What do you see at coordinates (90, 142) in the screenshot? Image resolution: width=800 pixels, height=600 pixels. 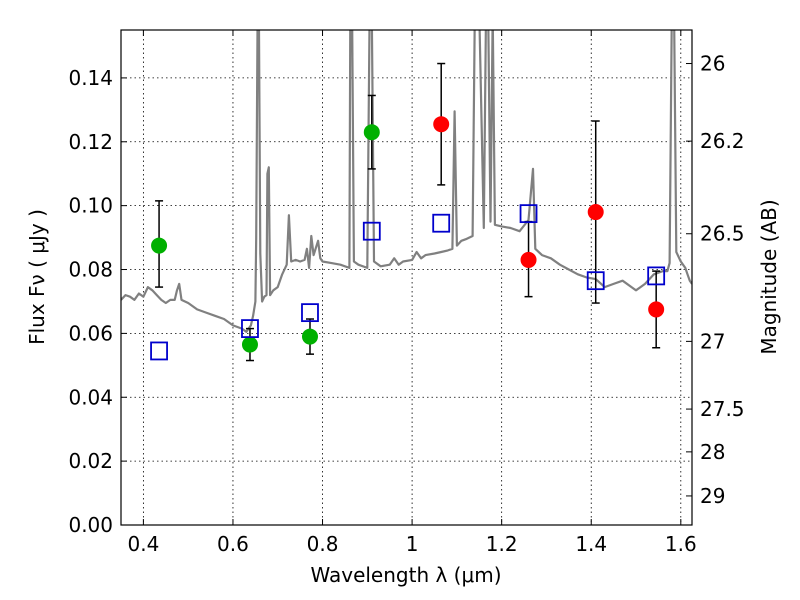 I see `y-tick-label: 0.12` at bounding box center [90, 142].